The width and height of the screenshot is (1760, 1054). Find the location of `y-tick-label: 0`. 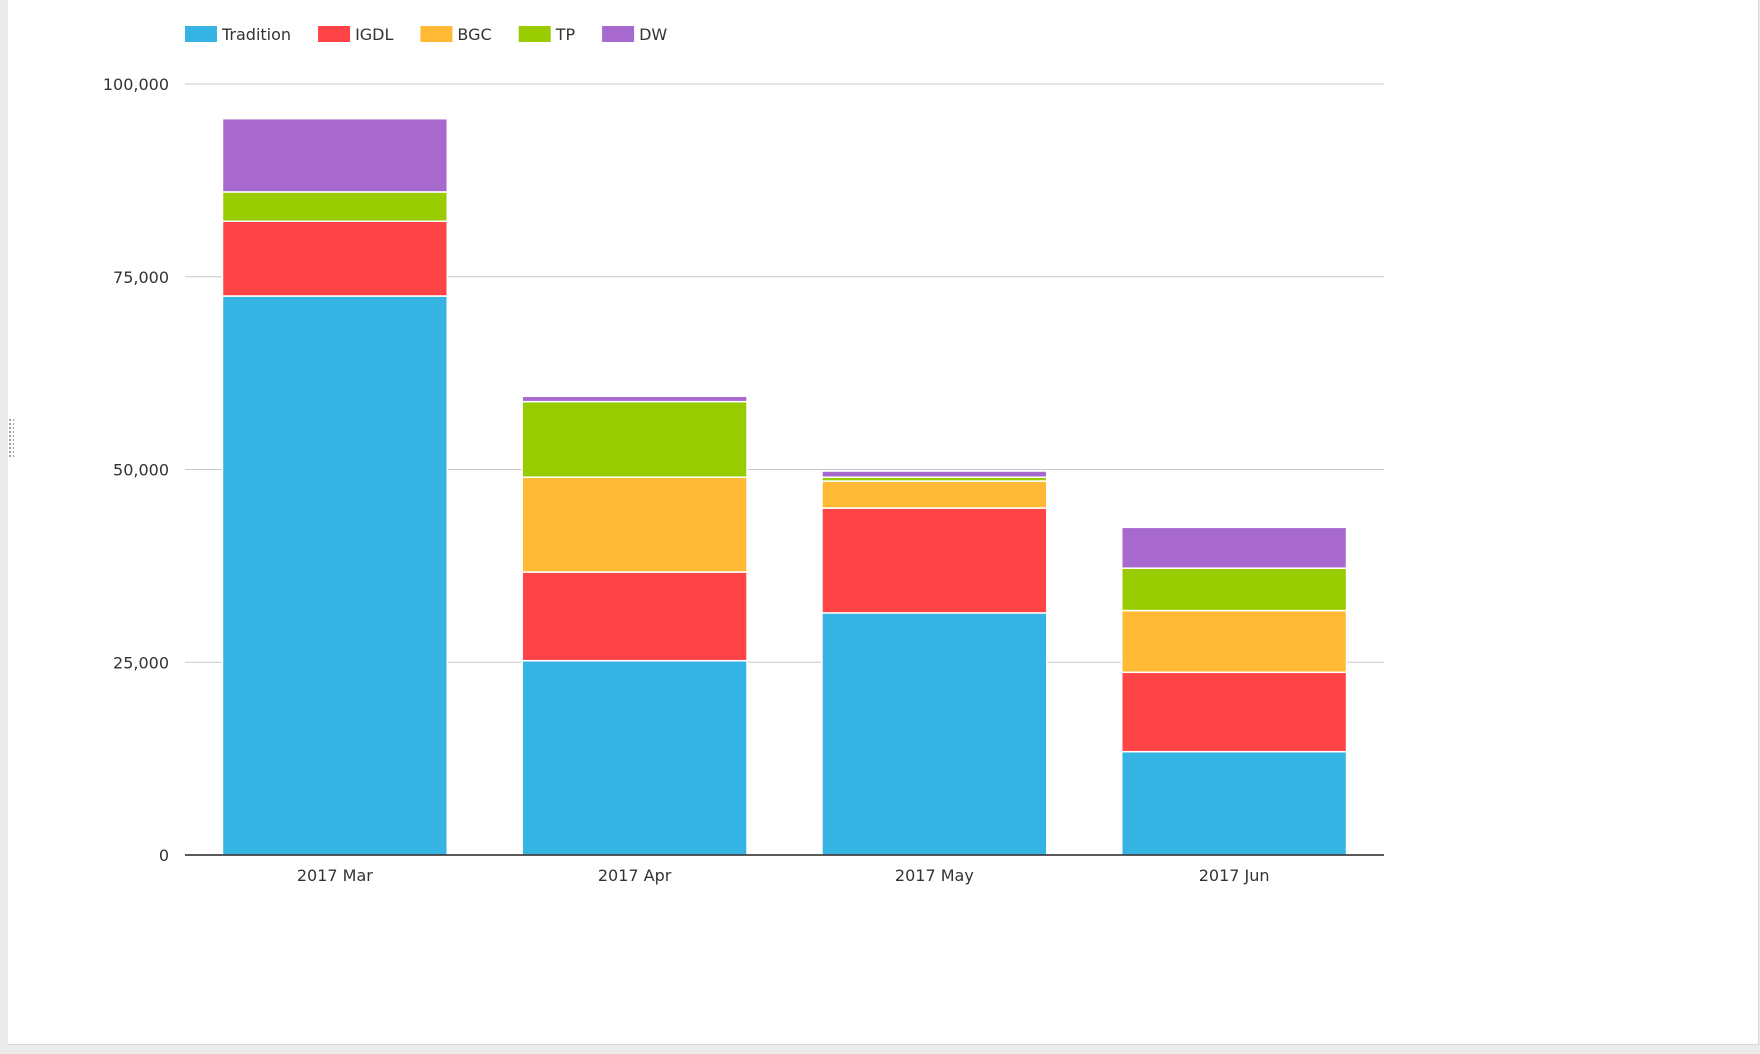

y-tick-label: 0 is located at coordinates (164, 855).